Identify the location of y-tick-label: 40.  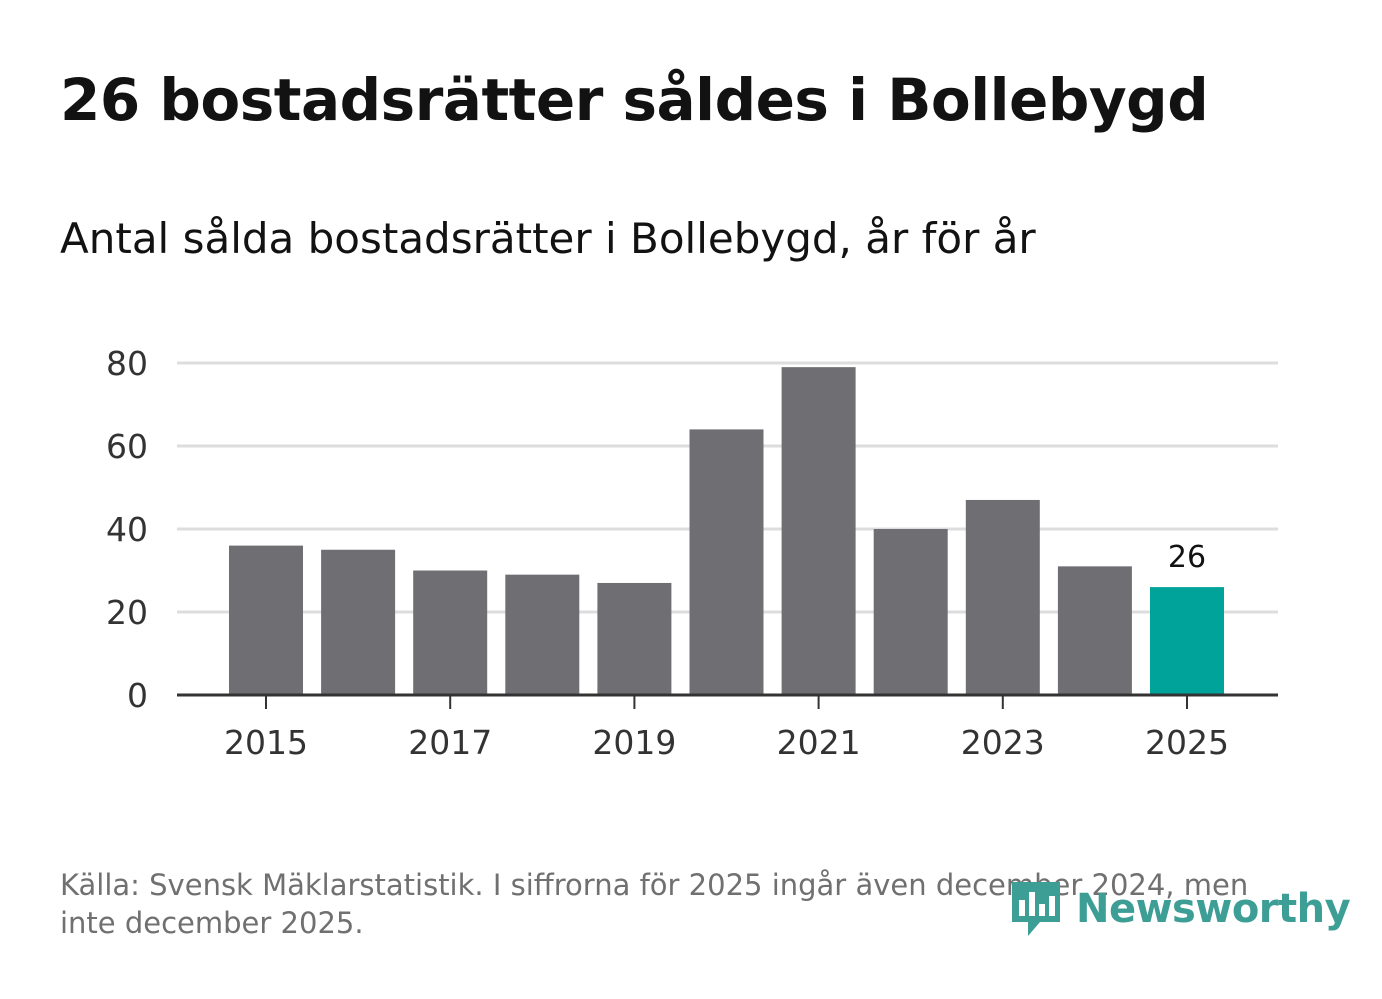
(127, 529).